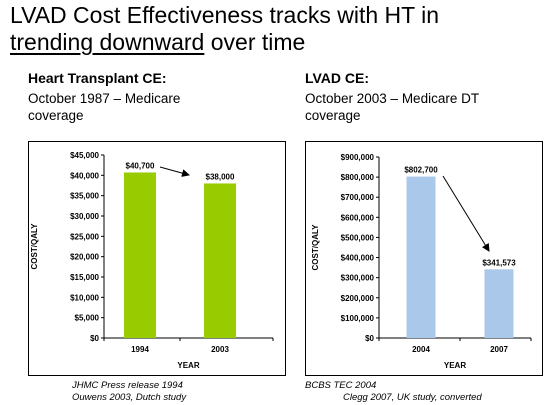 Image resolution: width=553 pixels, height=405 pixels. What do you see at coordinates (358, 197) in the screenshot?
I see `y-tick-label: $700,000` at bounding box center [358, 197].